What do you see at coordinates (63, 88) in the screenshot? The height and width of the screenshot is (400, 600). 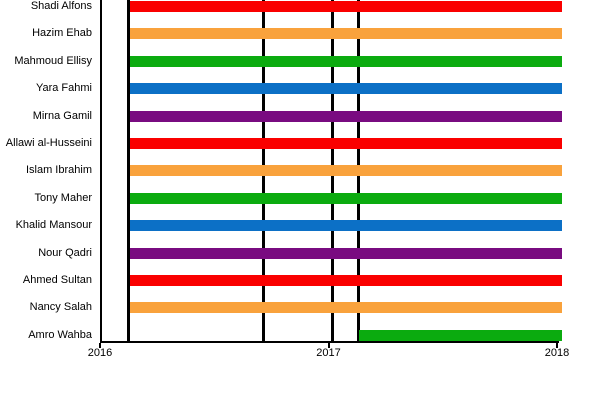 I see `row-label: Yara Fahmi` at bounding box center [63, 88].